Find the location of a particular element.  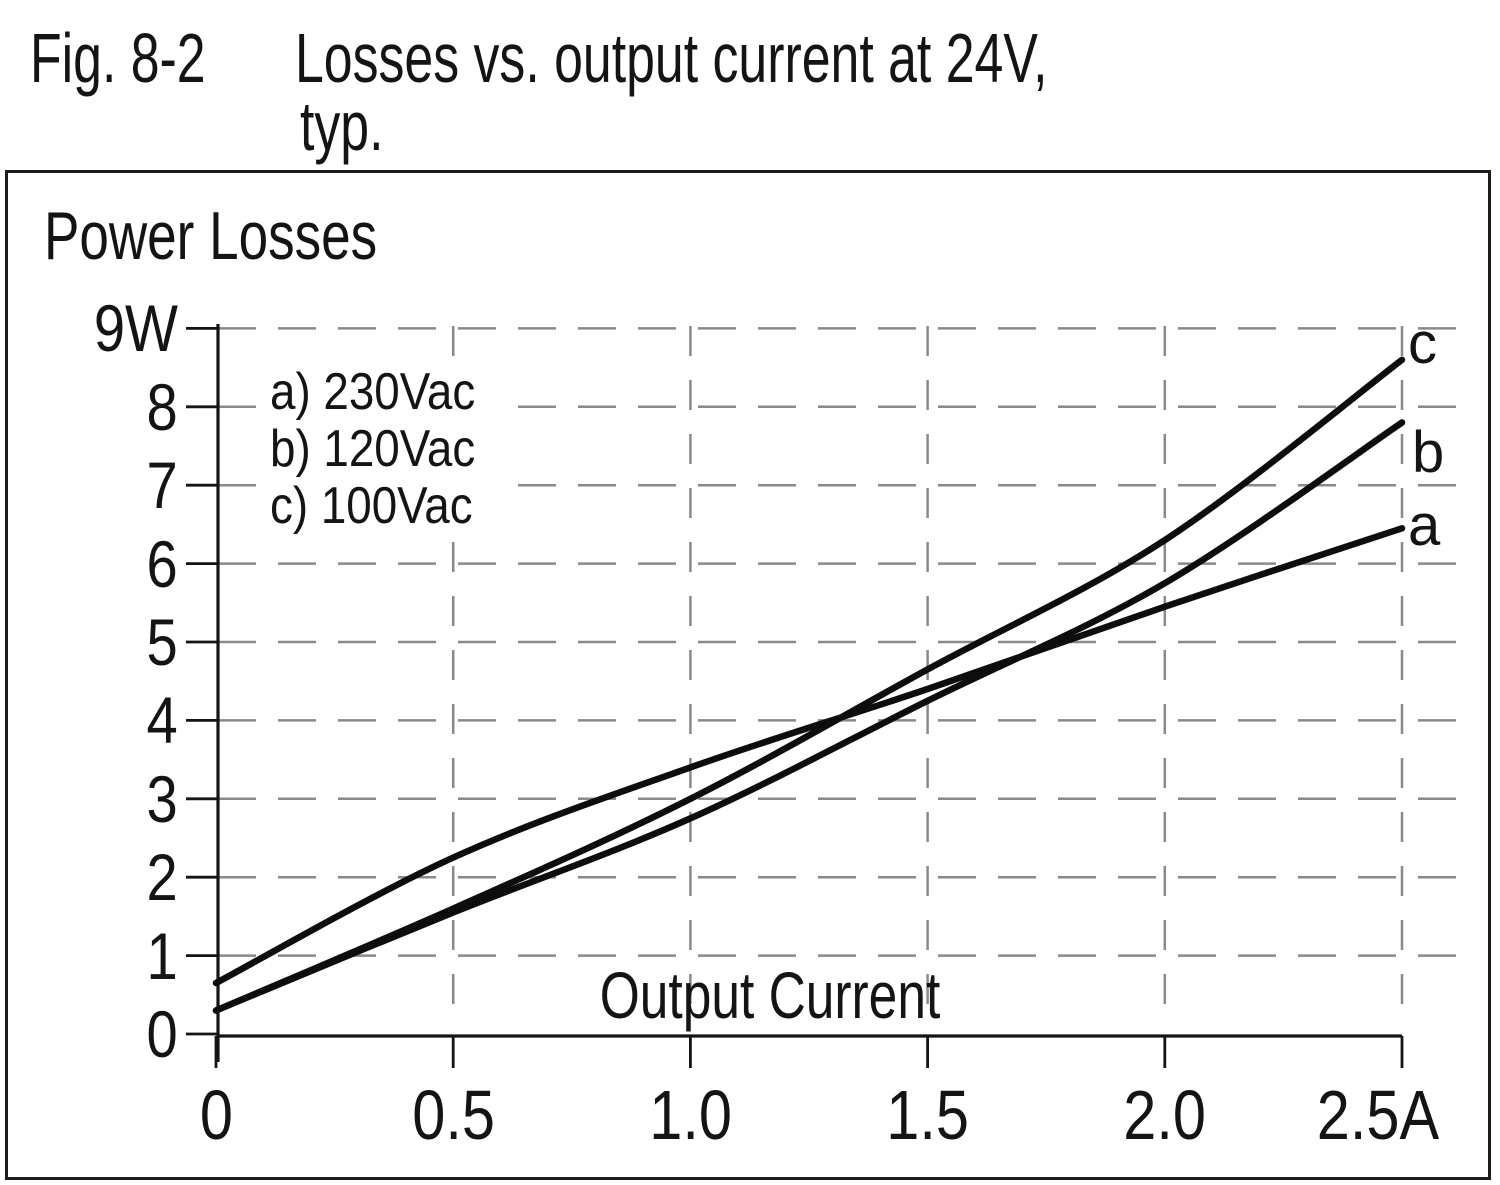

x-tick-label: 0.5 is located at coordinates (453, 1115).